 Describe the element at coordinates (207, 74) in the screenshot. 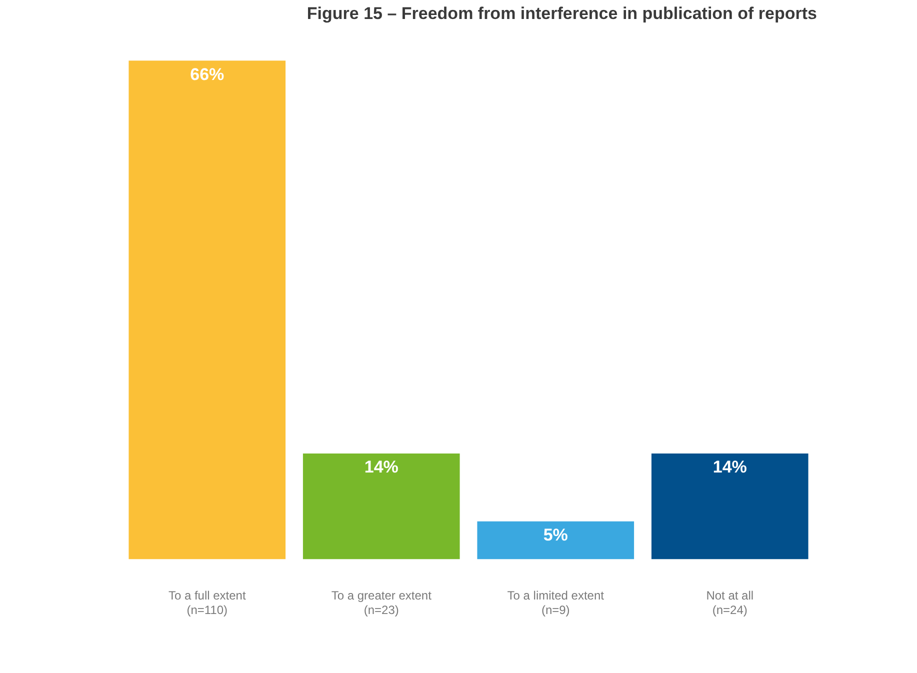

I see `data-label: 66%` at that location.